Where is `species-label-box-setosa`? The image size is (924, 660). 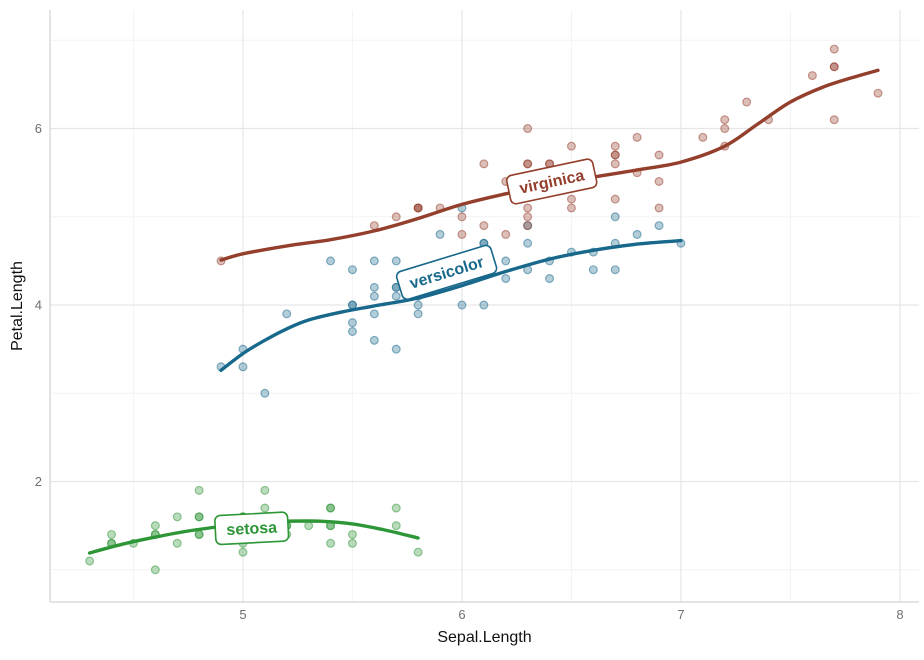
species-label-box-setosa is located at coordinates (252, 528).